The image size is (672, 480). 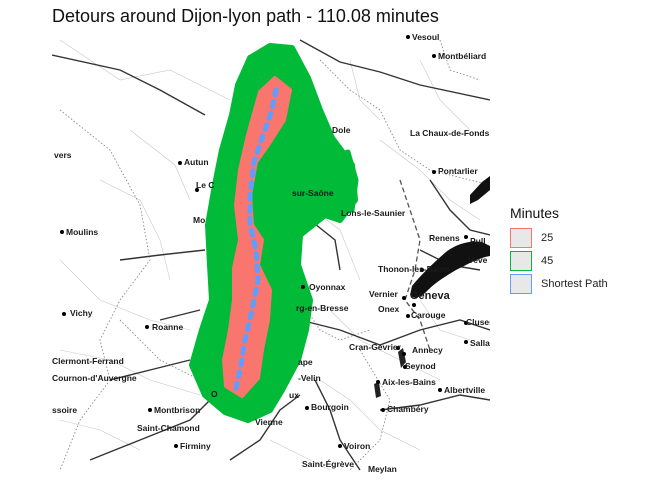 What do you see at coordinates (63, 155) in the screenshot?
I see `city-label: vers` at bounding box center [63, 155].